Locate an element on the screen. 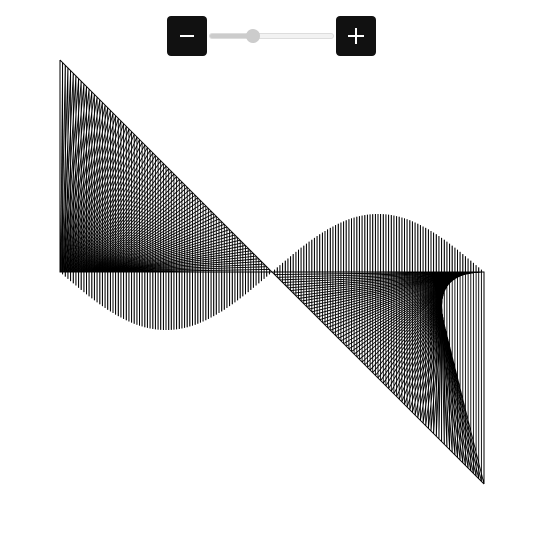 The height and width of the screenshot is (544, 544). zoom-controls is located at coordinates (271, 36).